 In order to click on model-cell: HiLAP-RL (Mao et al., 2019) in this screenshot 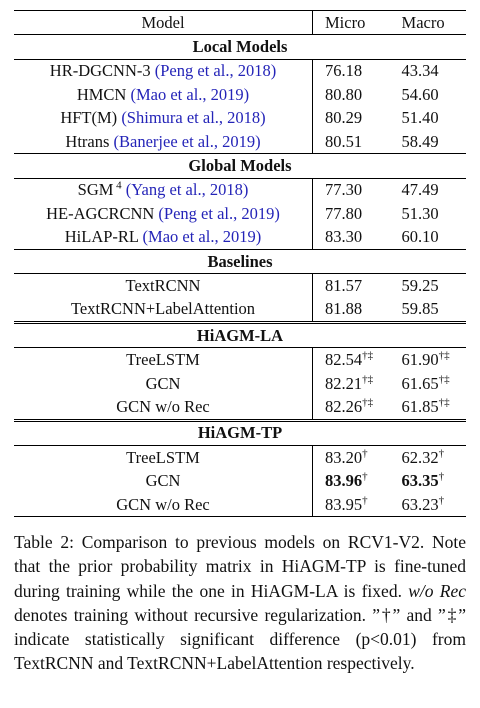, I will do `click(163, 237)`.